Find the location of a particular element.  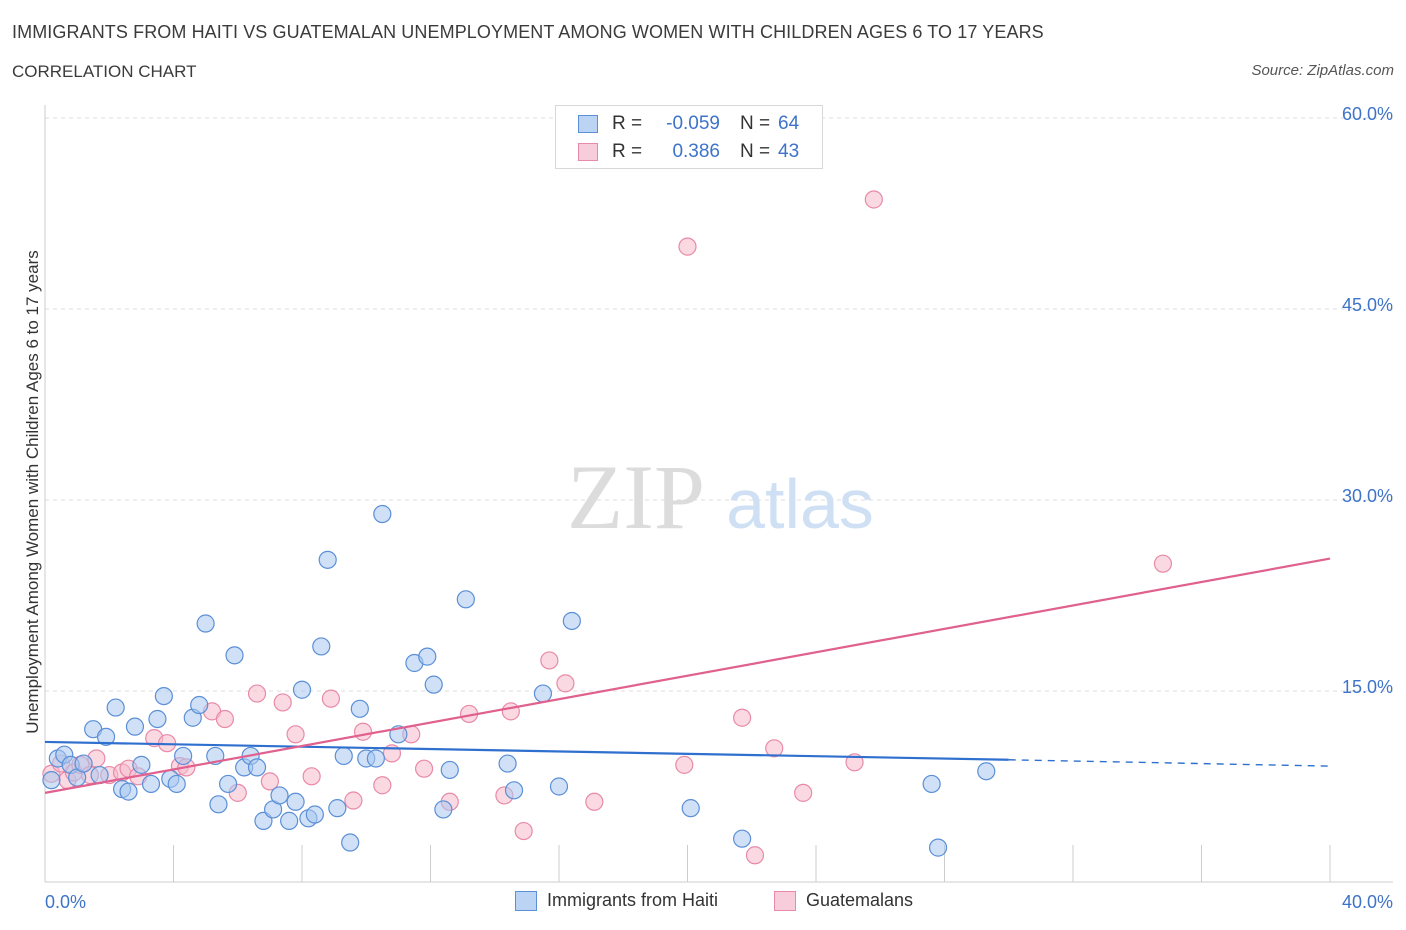

legend-item-guatemalans: Guatemalans is located at coordinates (843, 900).